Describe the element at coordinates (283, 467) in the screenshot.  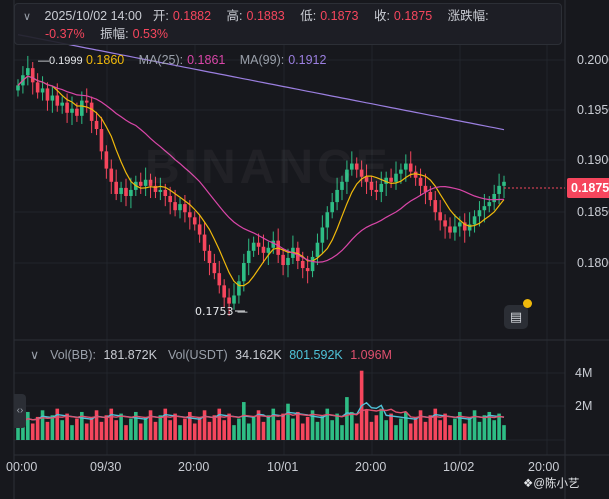
I see `time-tick: 10/01` at that location.